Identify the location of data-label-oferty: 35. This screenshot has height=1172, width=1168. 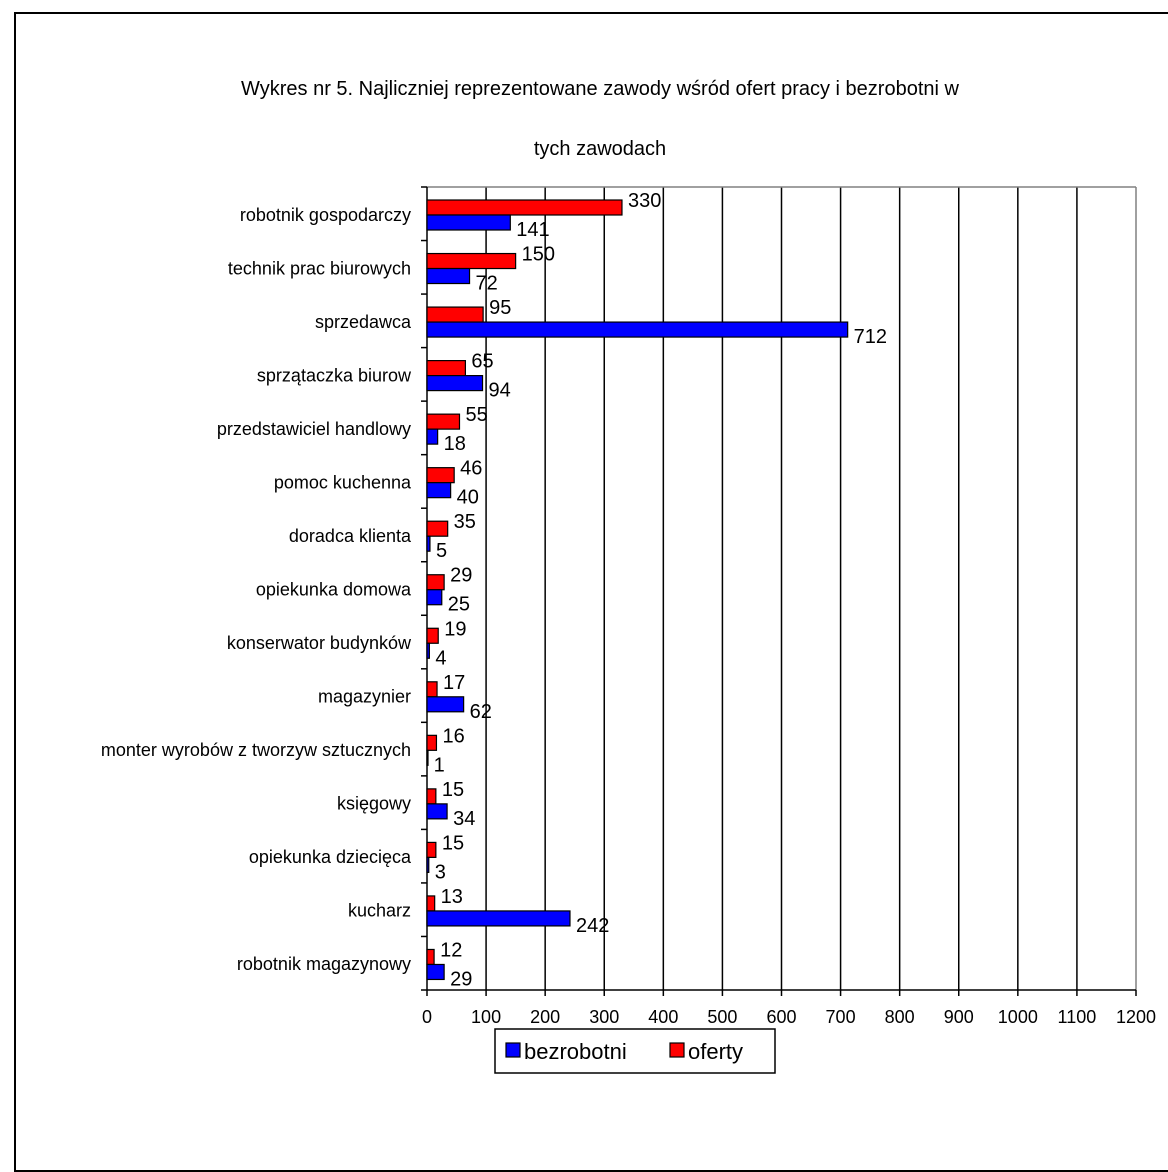
(465, 522).